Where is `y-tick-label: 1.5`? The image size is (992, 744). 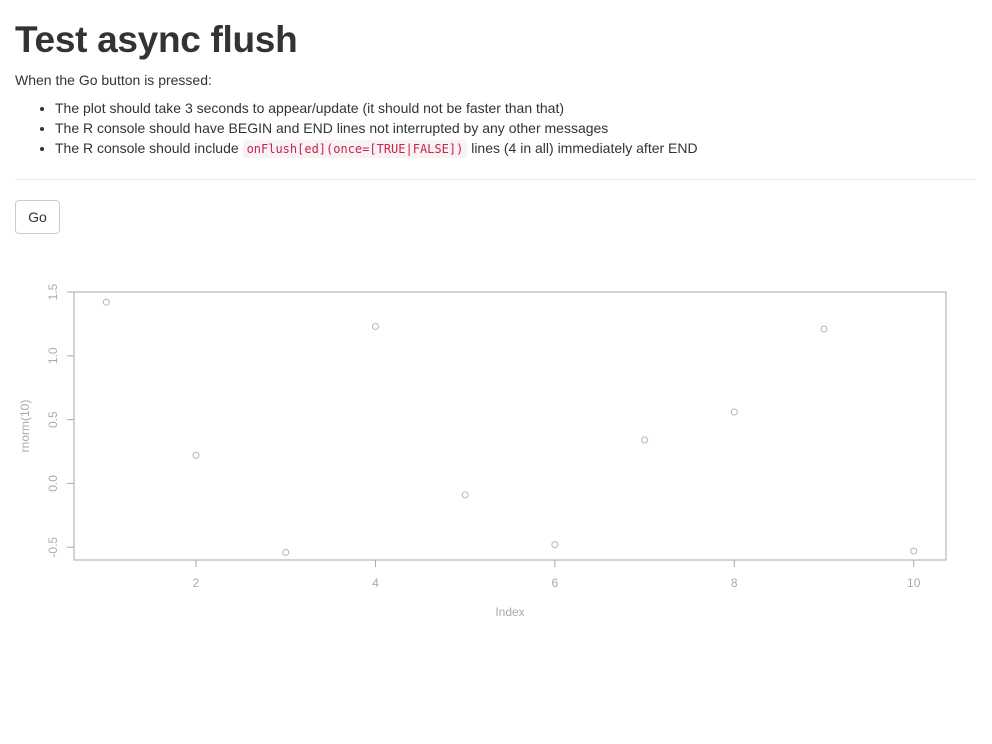
y-tick-label: 1.5 is located at coordinates (53, 291).